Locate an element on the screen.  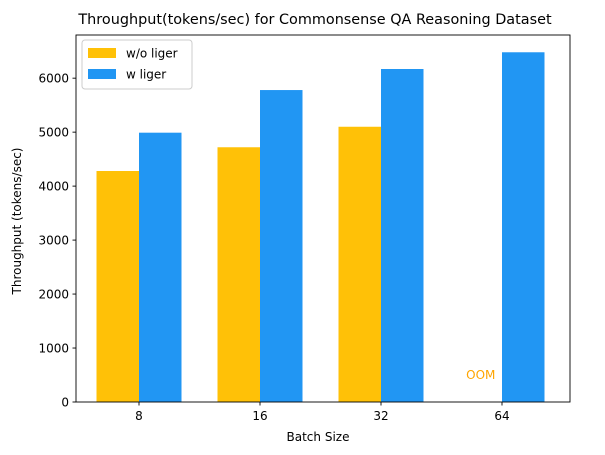
x-tick-label: 16 is located at coordinates (259, 416).